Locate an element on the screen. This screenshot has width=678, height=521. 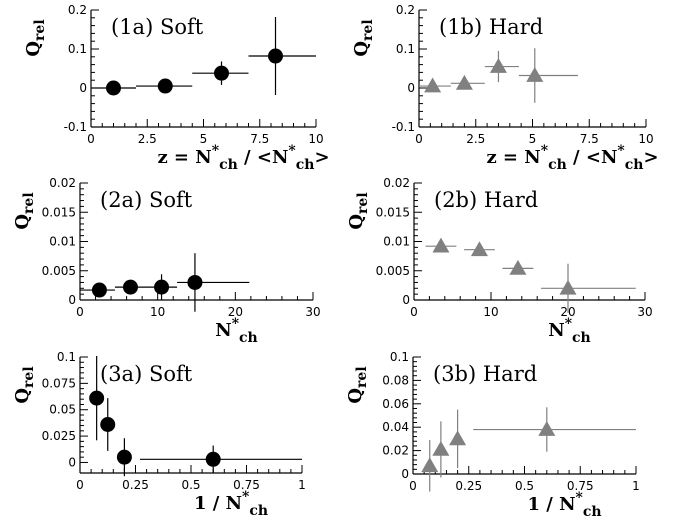
y-tick-label: 0.05 is located at coordinates (62, 410).